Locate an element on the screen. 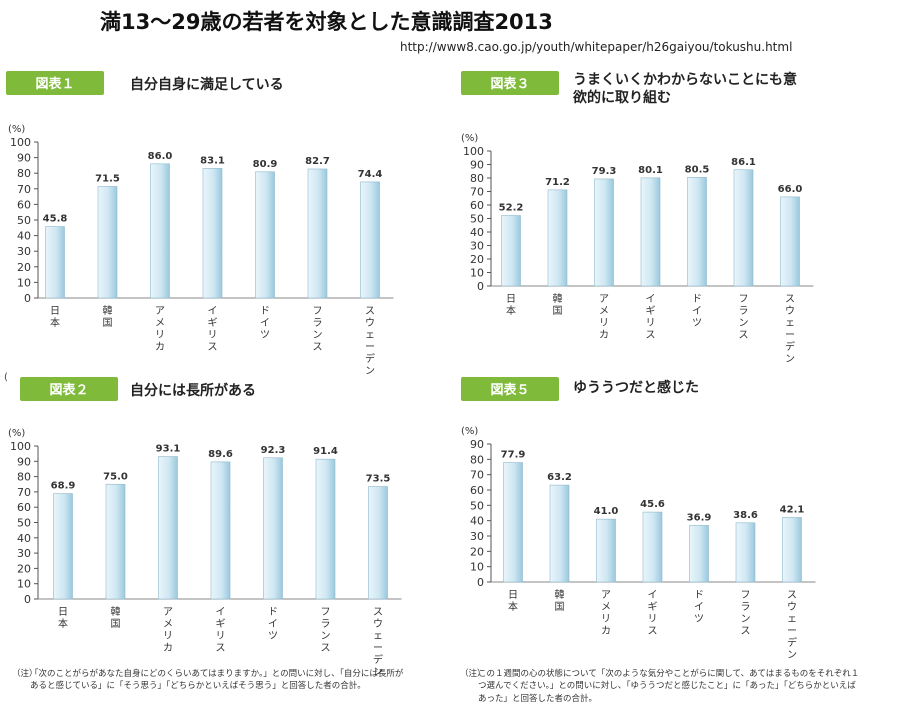 This screenshot has width=900, height=713. value-label: 80.5 is located at coordinates (697, 169).